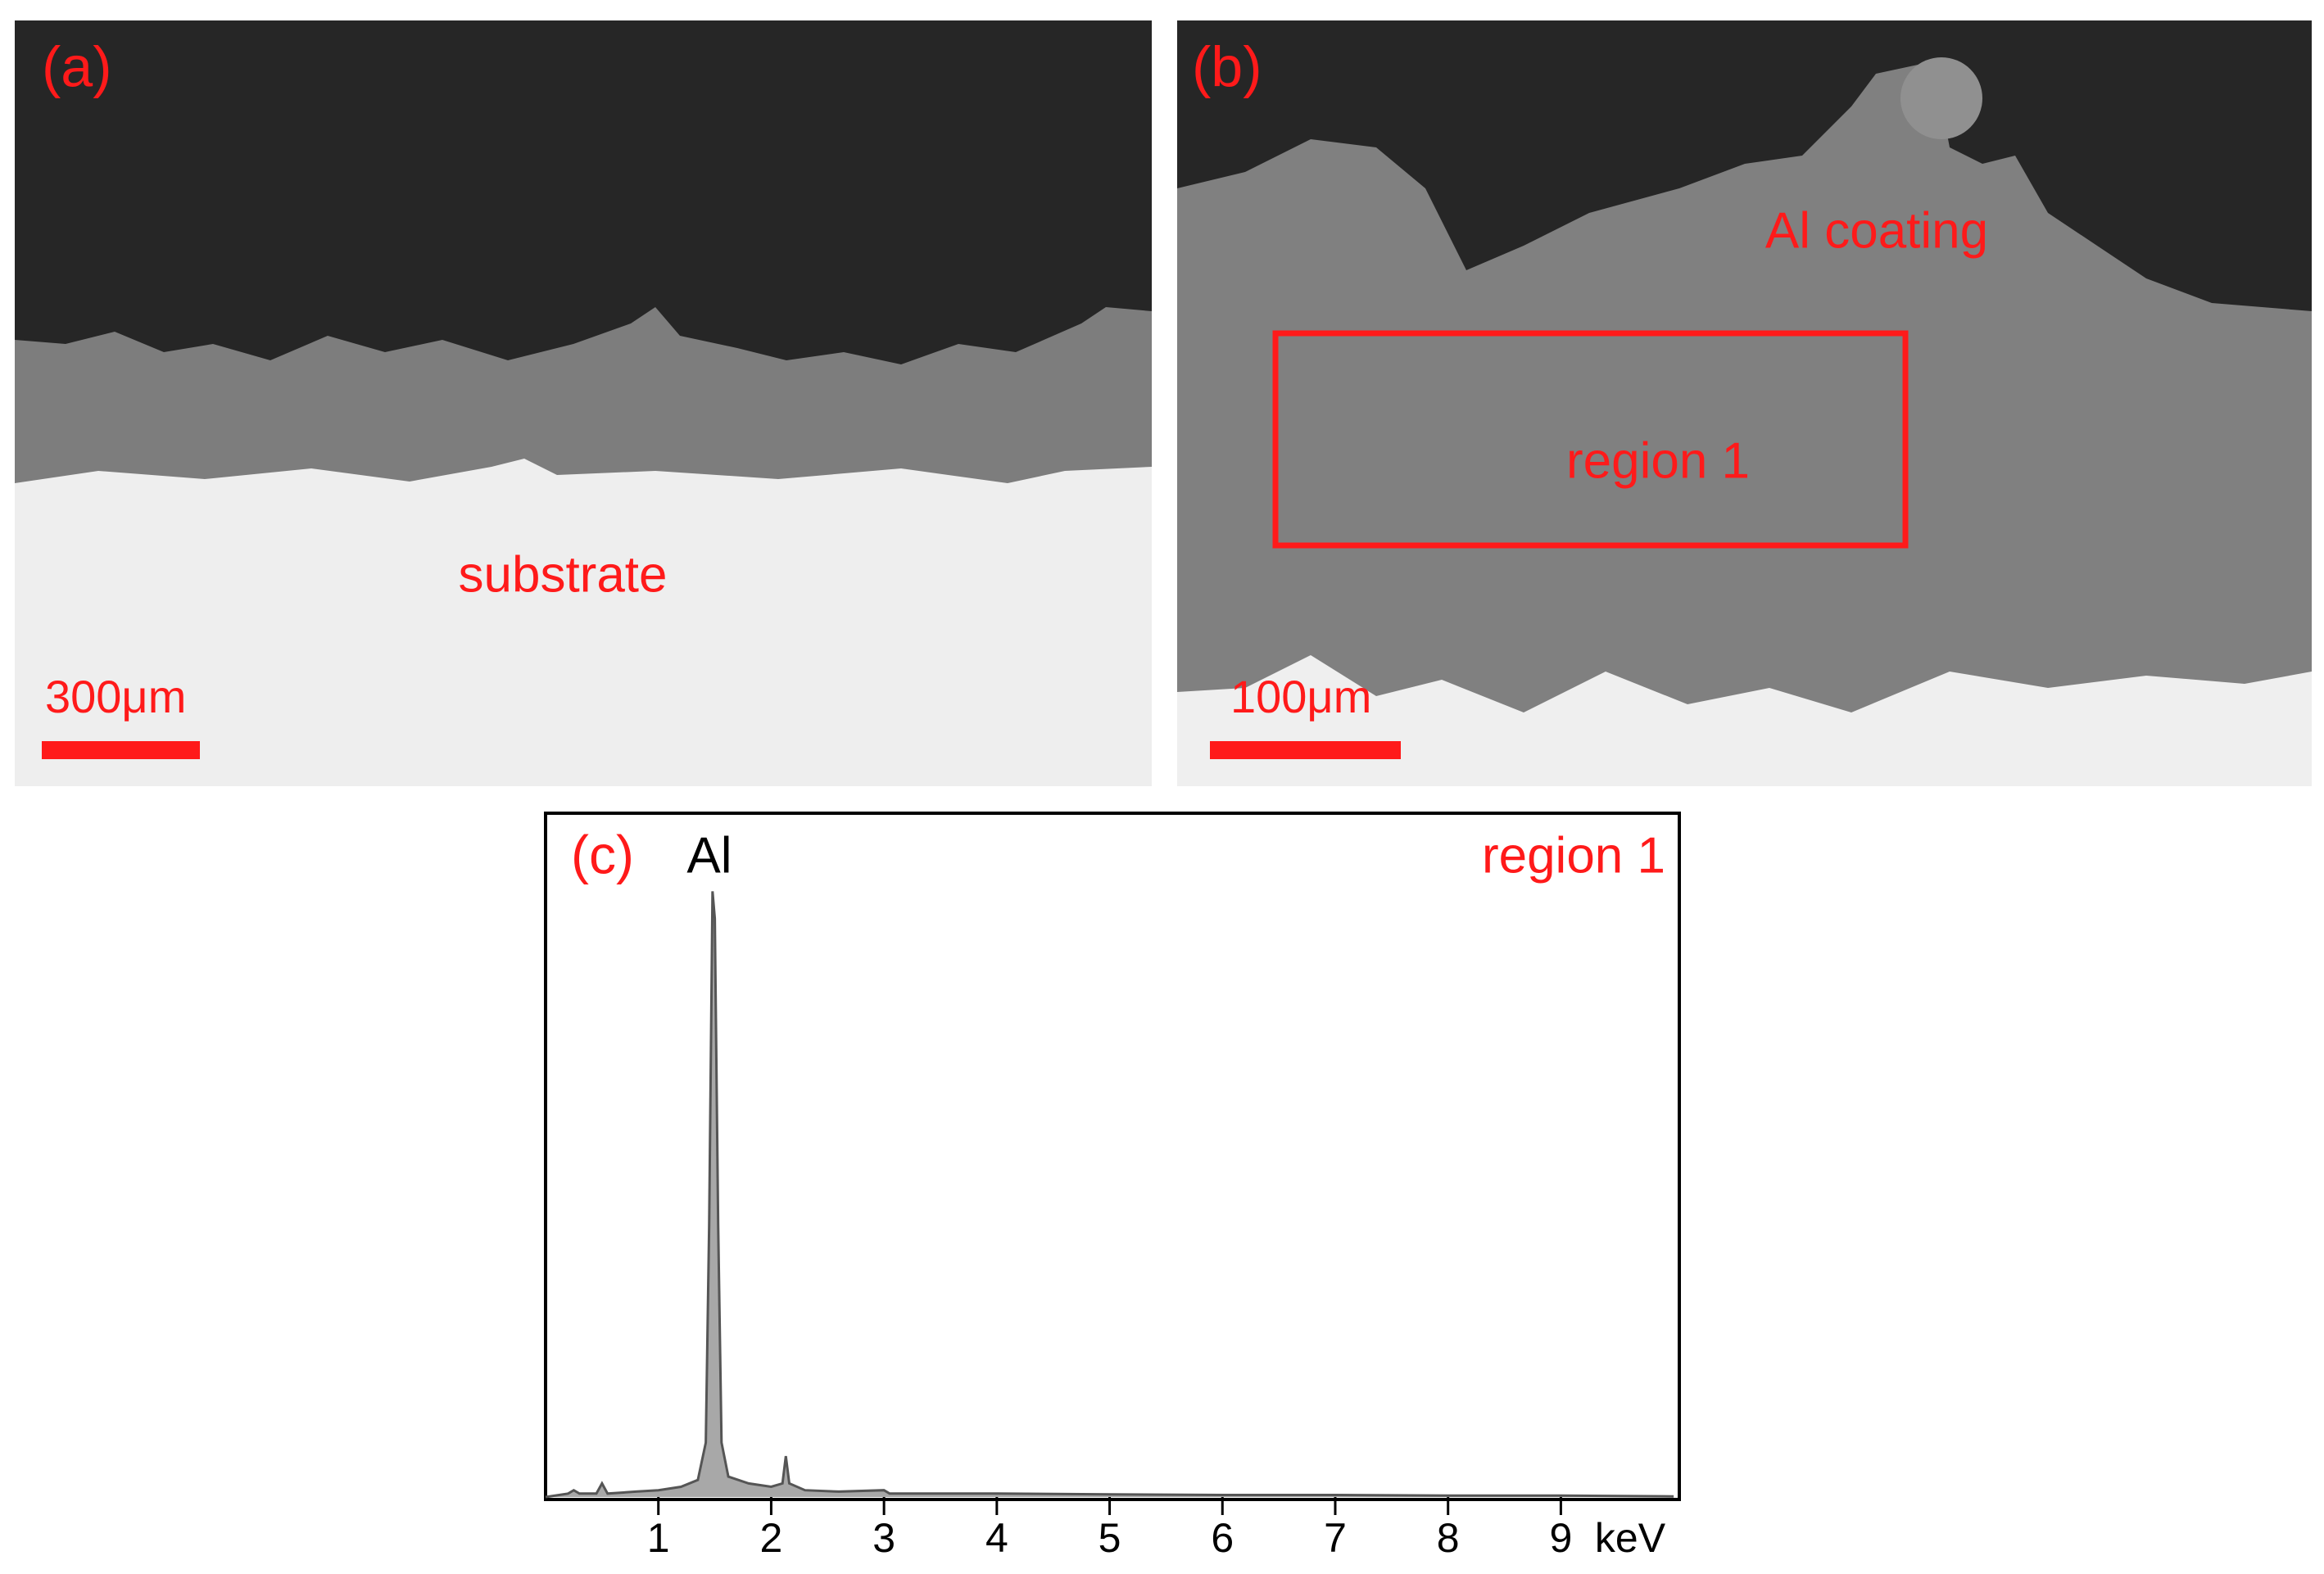 This screenshot has width=2324, height=1574. Describe the element at coordinates (1630, 1538) in the screenshot. I see `x-axis-label: keV` at that location.